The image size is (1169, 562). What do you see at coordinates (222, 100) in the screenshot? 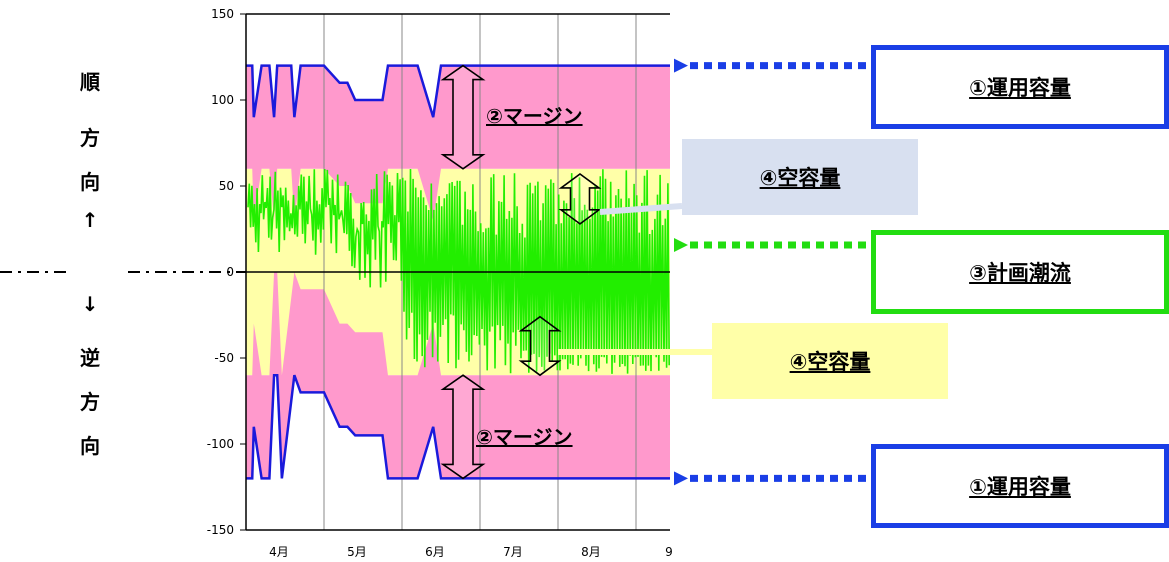
I see `y-tick-label: 100` at bounding box center [222, 100].